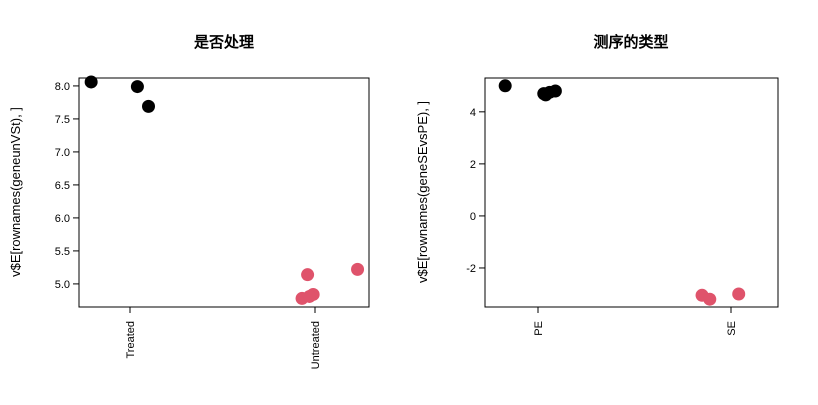 Image resolution: width=818 pixels, height=405 pixels. What do you see at coordinates (131, 340) in the screenshot?
I see `x-tick-label: Treated` at bounding box center [131, 340].